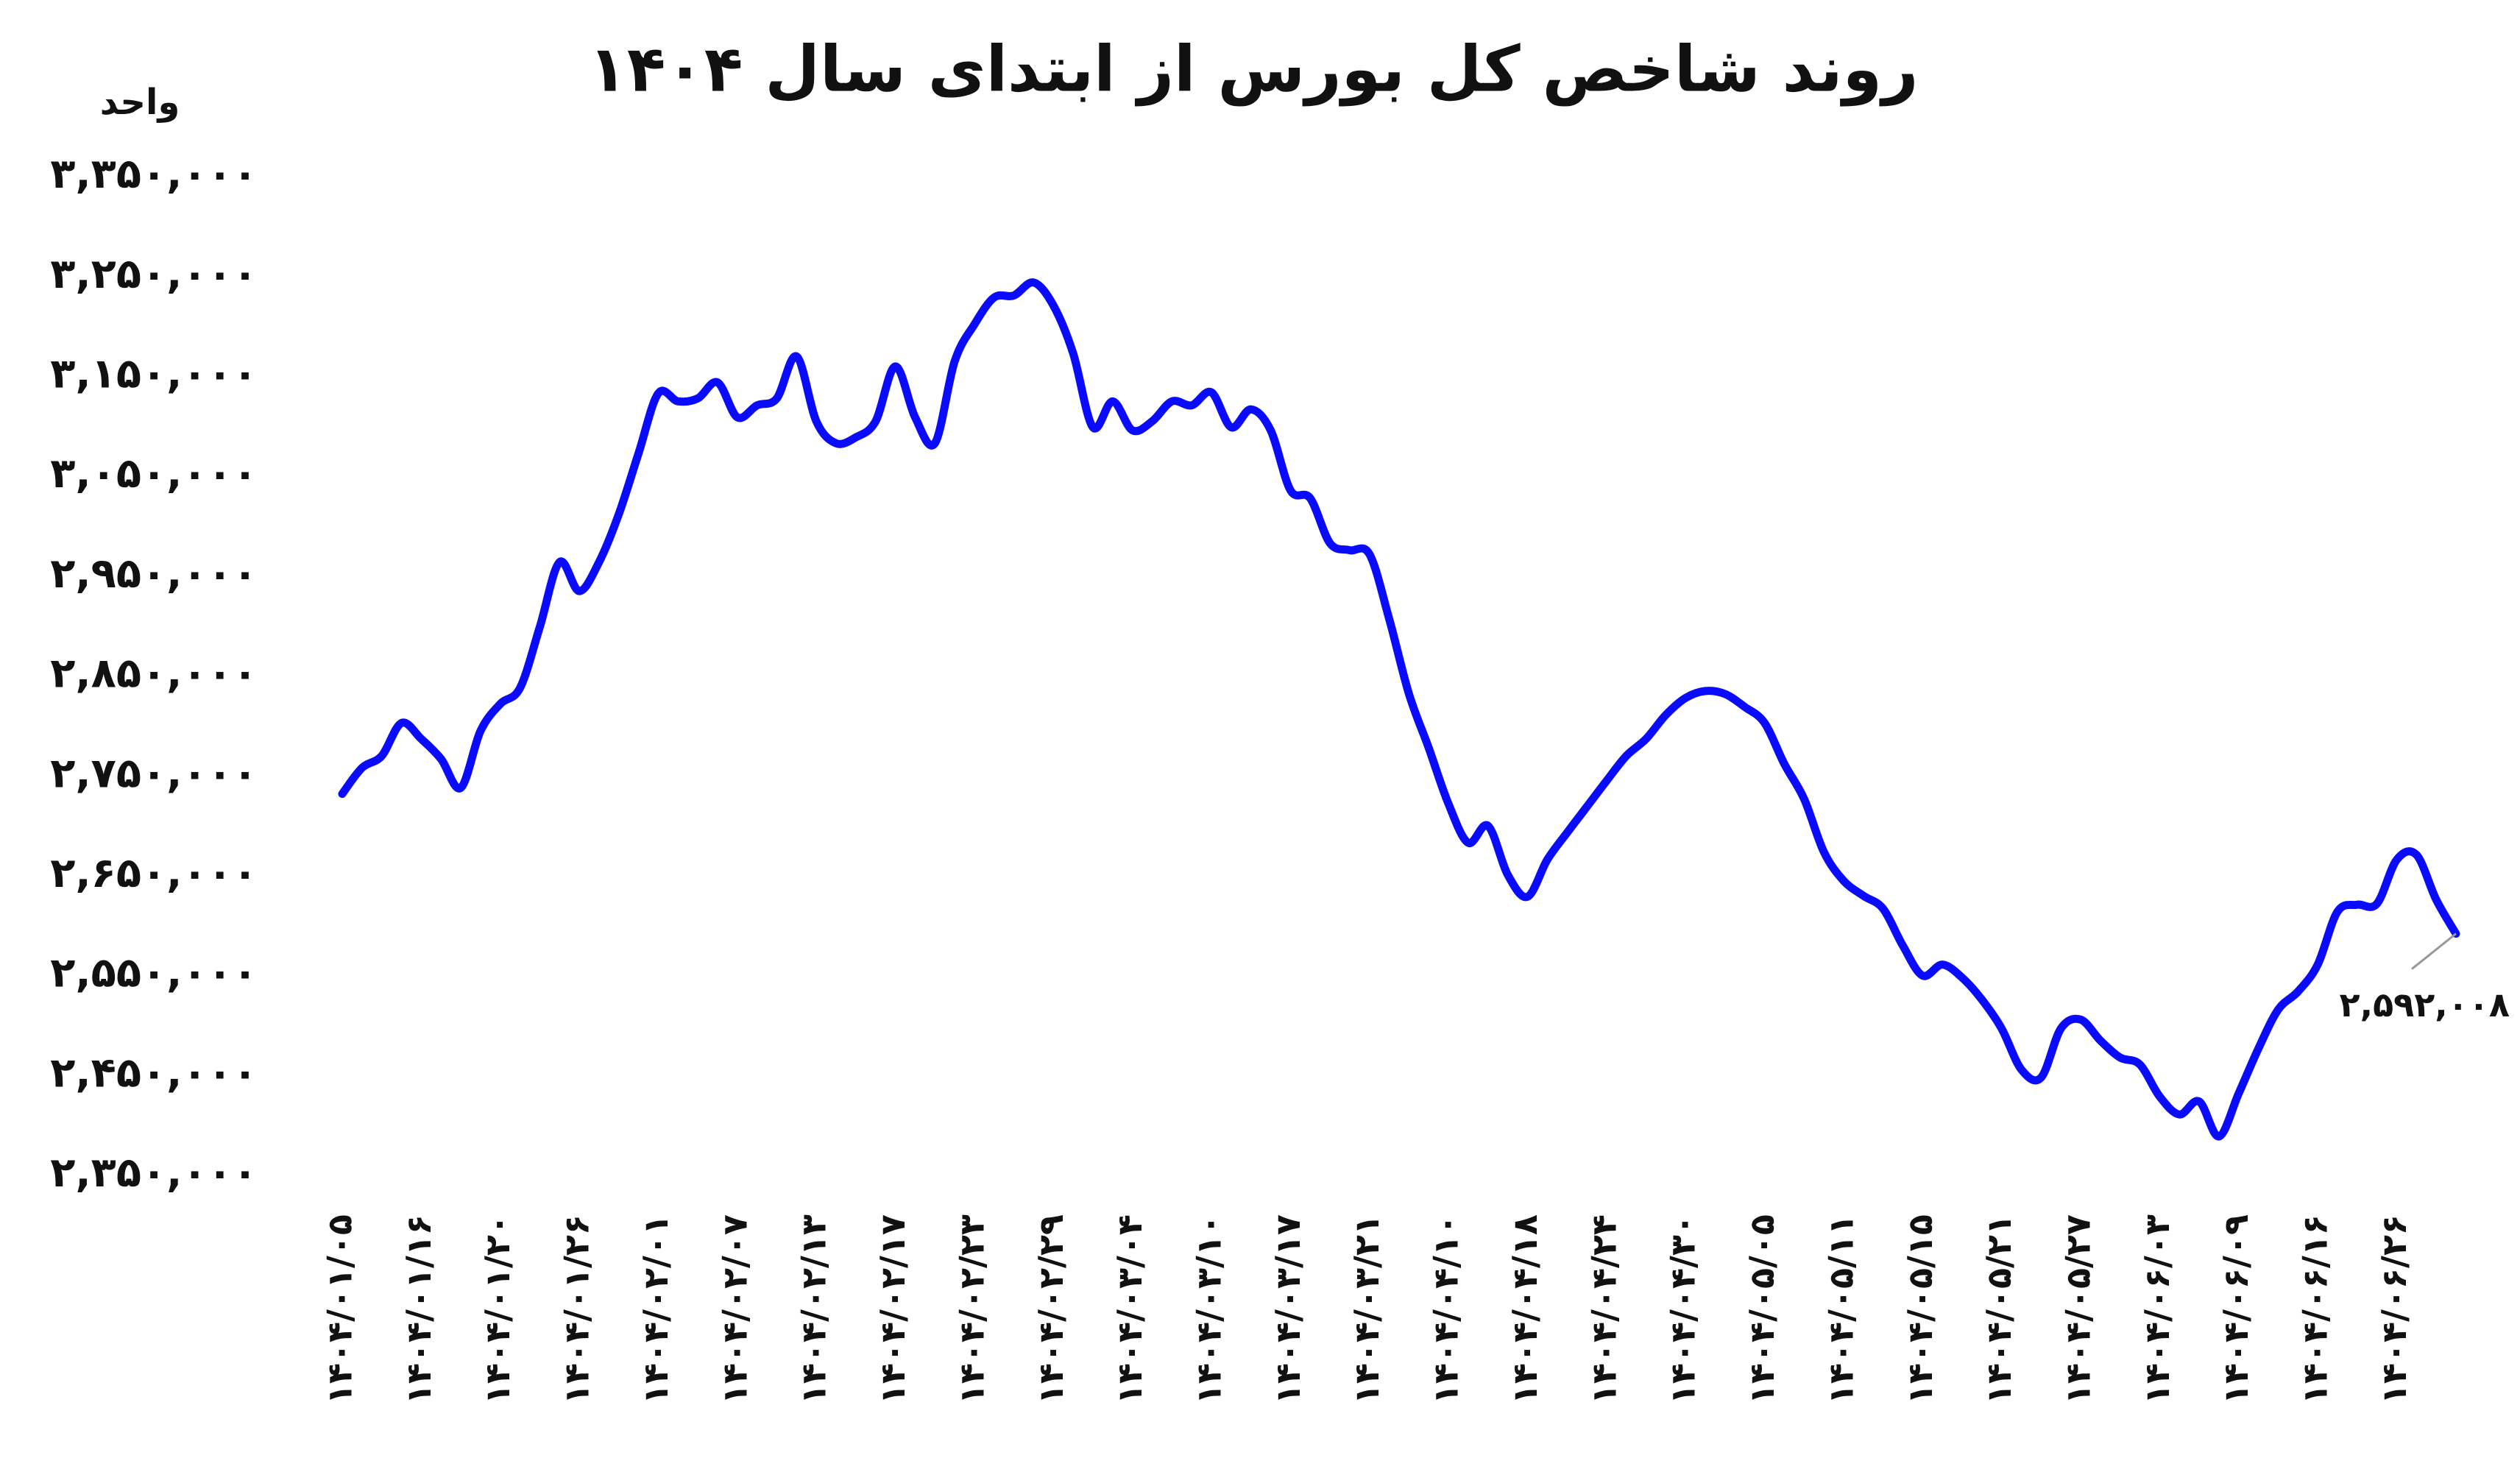  What do you see at coordinates (154, 474) in the screenshot?
I see `y-tick-label: ۳,۰۵۰,۰۰۰` at bounding box center [154, 474].